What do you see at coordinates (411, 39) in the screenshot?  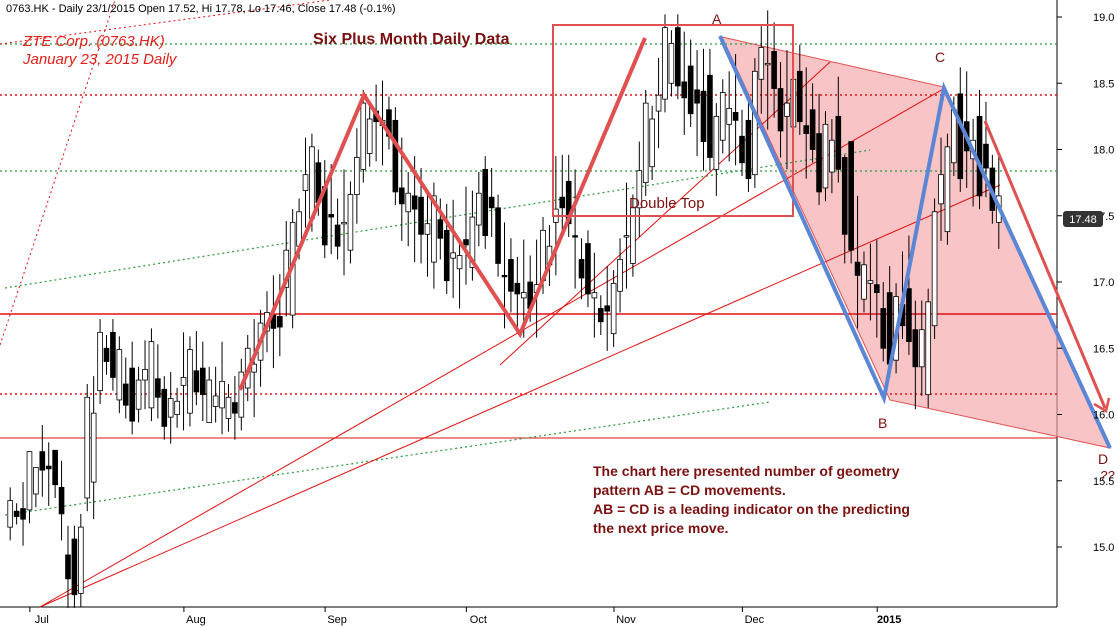 I see `chart-title: Six Plus Month Daily Data` at bounding box center [411, 39].